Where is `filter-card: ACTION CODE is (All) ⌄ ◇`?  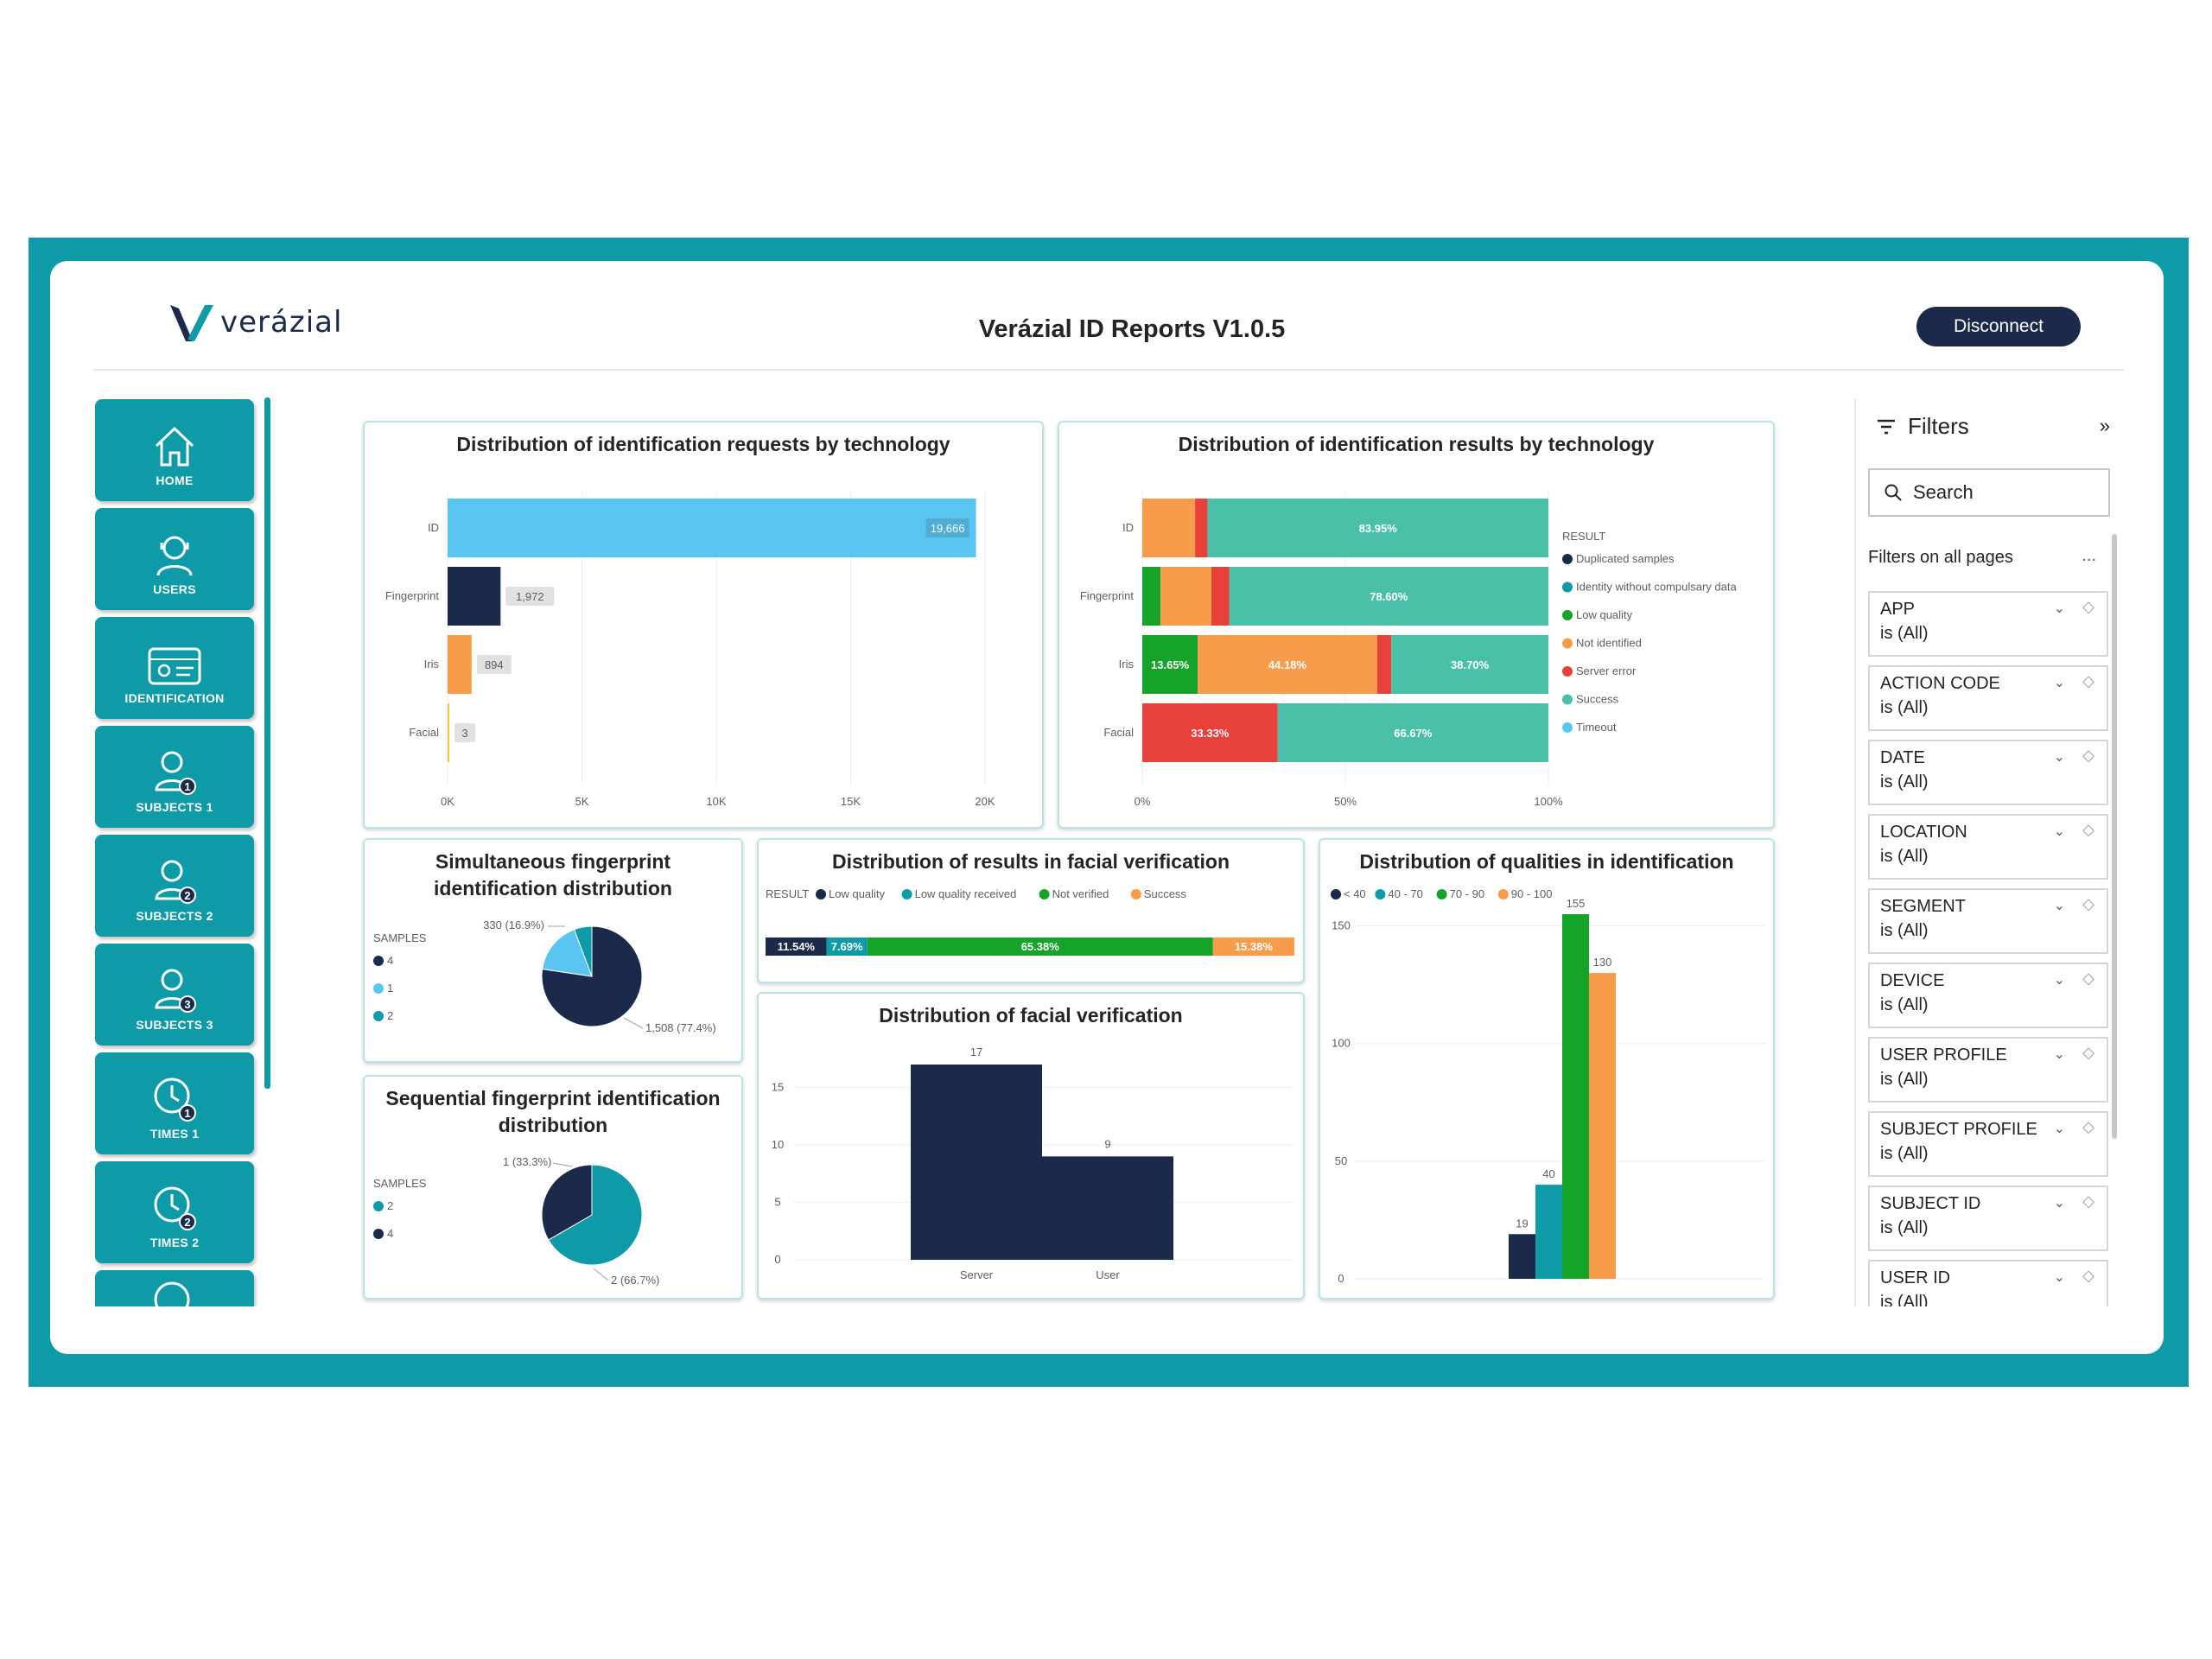 filter-card: ACTION CODE is (All) ⌄ ◇ is located at coordinates (1988, 698).